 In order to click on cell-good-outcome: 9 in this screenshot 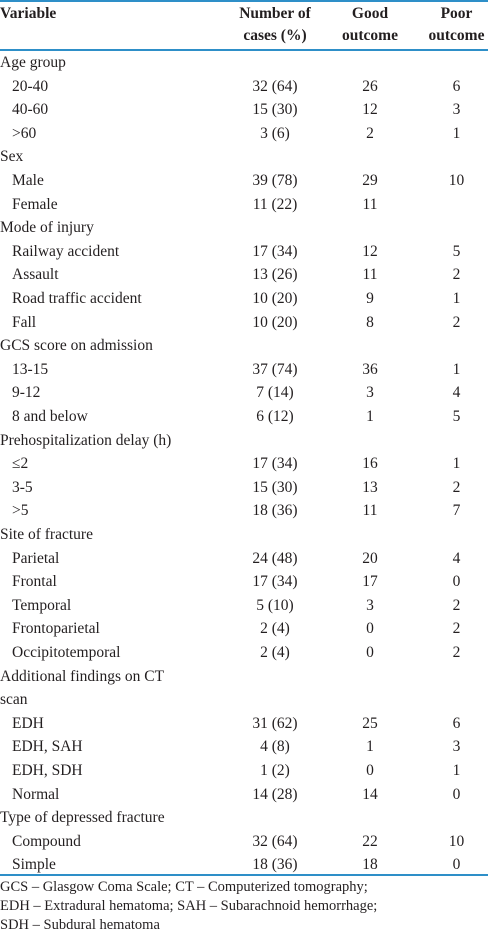, I will do `click(370, 298)`.